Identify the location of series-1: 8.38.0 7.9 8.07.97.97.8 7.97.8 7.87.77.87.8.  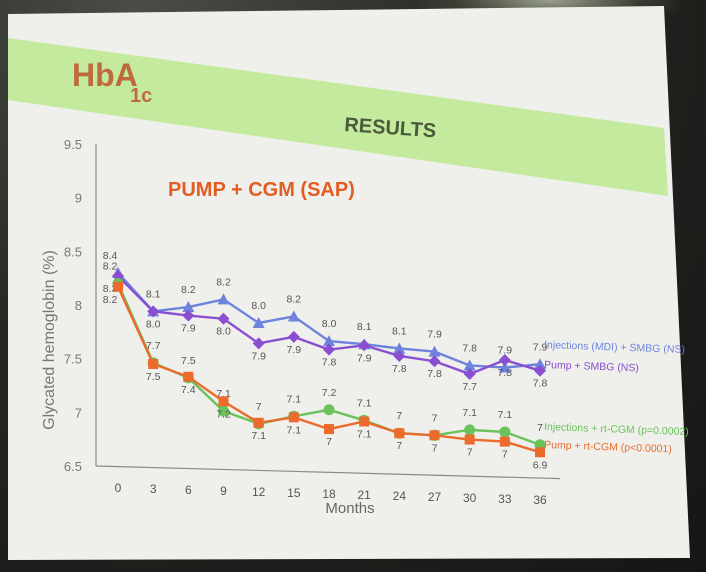
(325, 331).